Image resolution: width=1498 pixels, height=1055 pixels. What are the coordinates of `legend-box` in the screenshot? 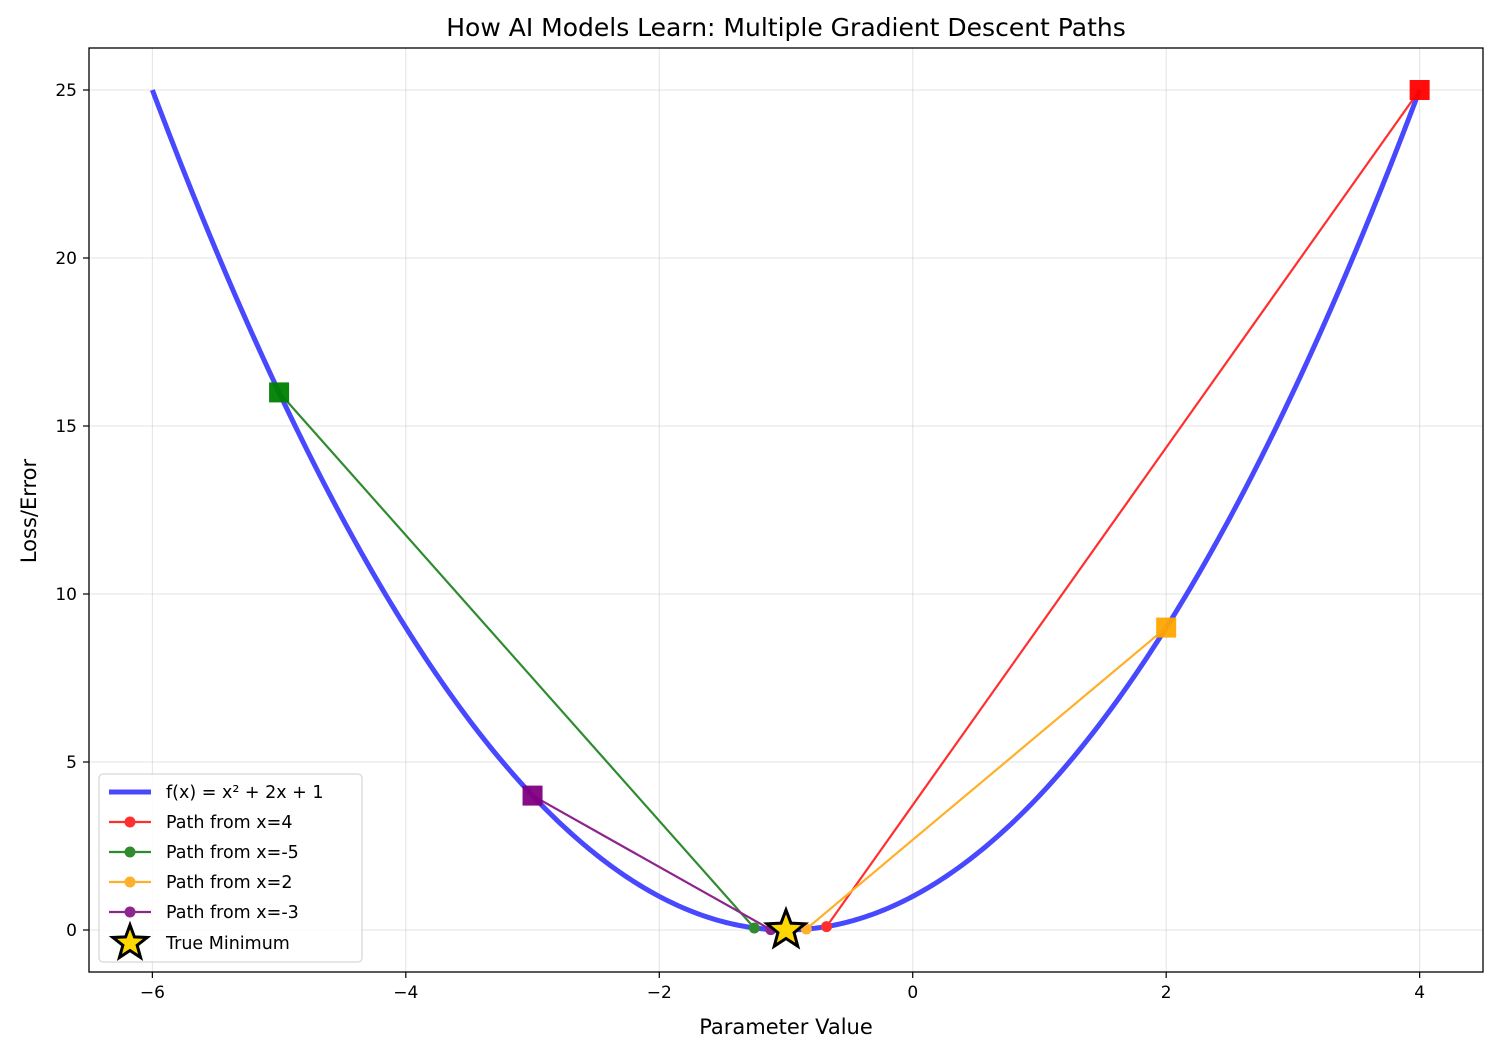 It's located at (230, 868).